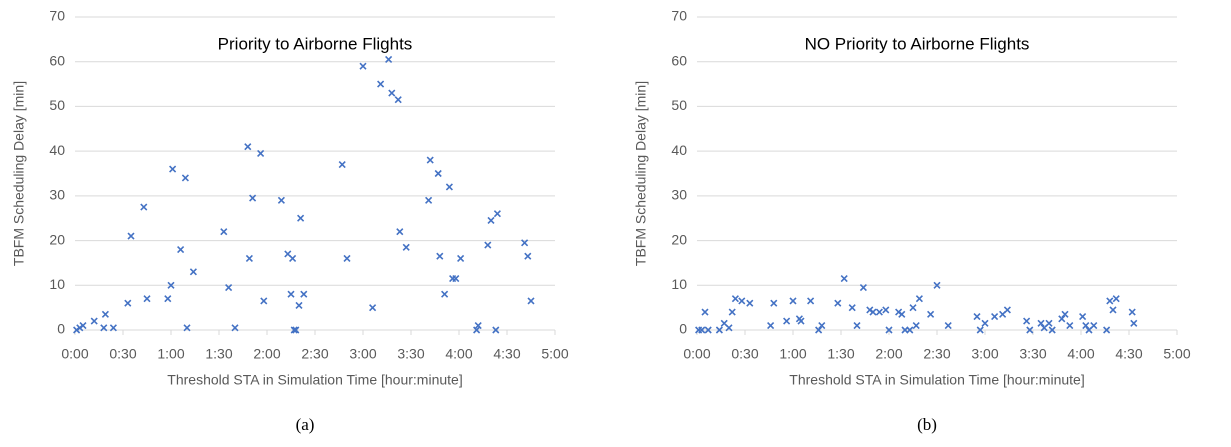 The height and width of the screenshot is (447, 1231). Describe the element at coordinates (57, 105) in the screenshot. I see `y-tick-label: 50` at that location.